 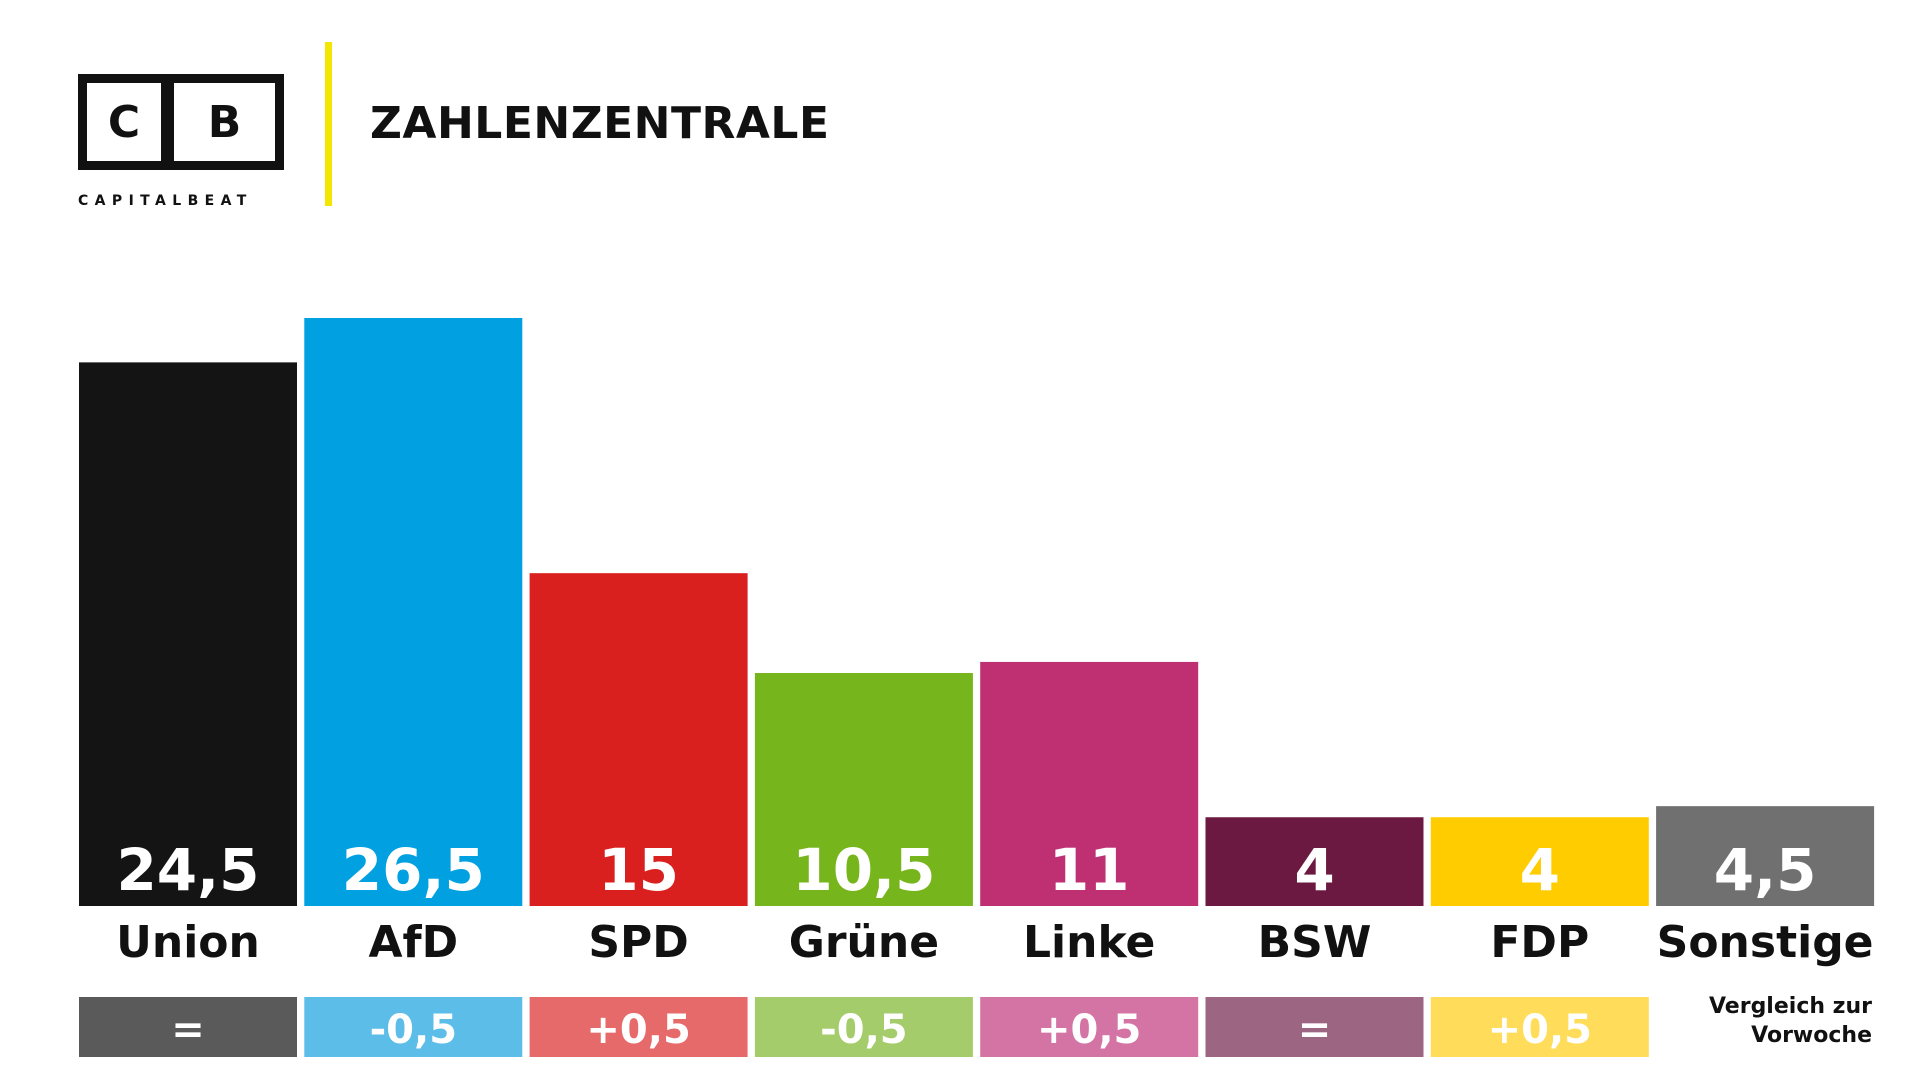 I want to click on change-label-spd: +0,5, so click(x=638, y=1030).